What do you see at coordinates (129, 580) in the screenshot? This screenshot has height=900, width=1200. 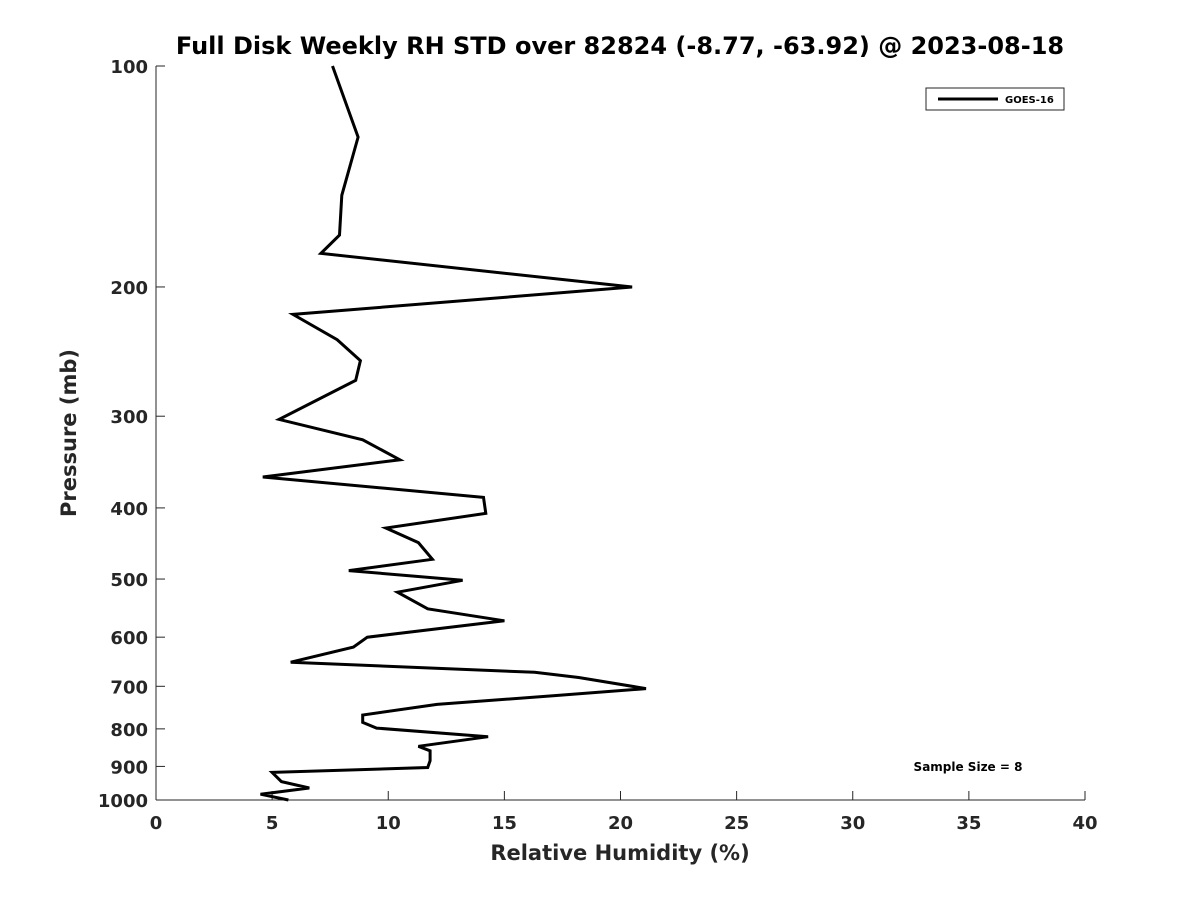 I see `y-tick-label: 500` at bounding box center [129, 580].